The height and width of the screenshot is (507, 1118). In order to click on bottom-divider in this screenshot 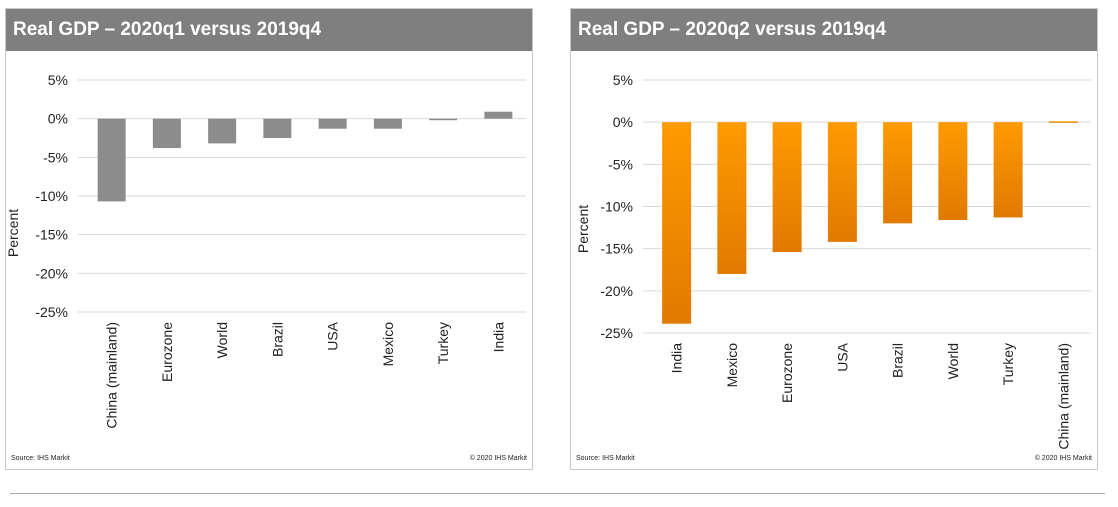, I will do `click(557, 493)`.